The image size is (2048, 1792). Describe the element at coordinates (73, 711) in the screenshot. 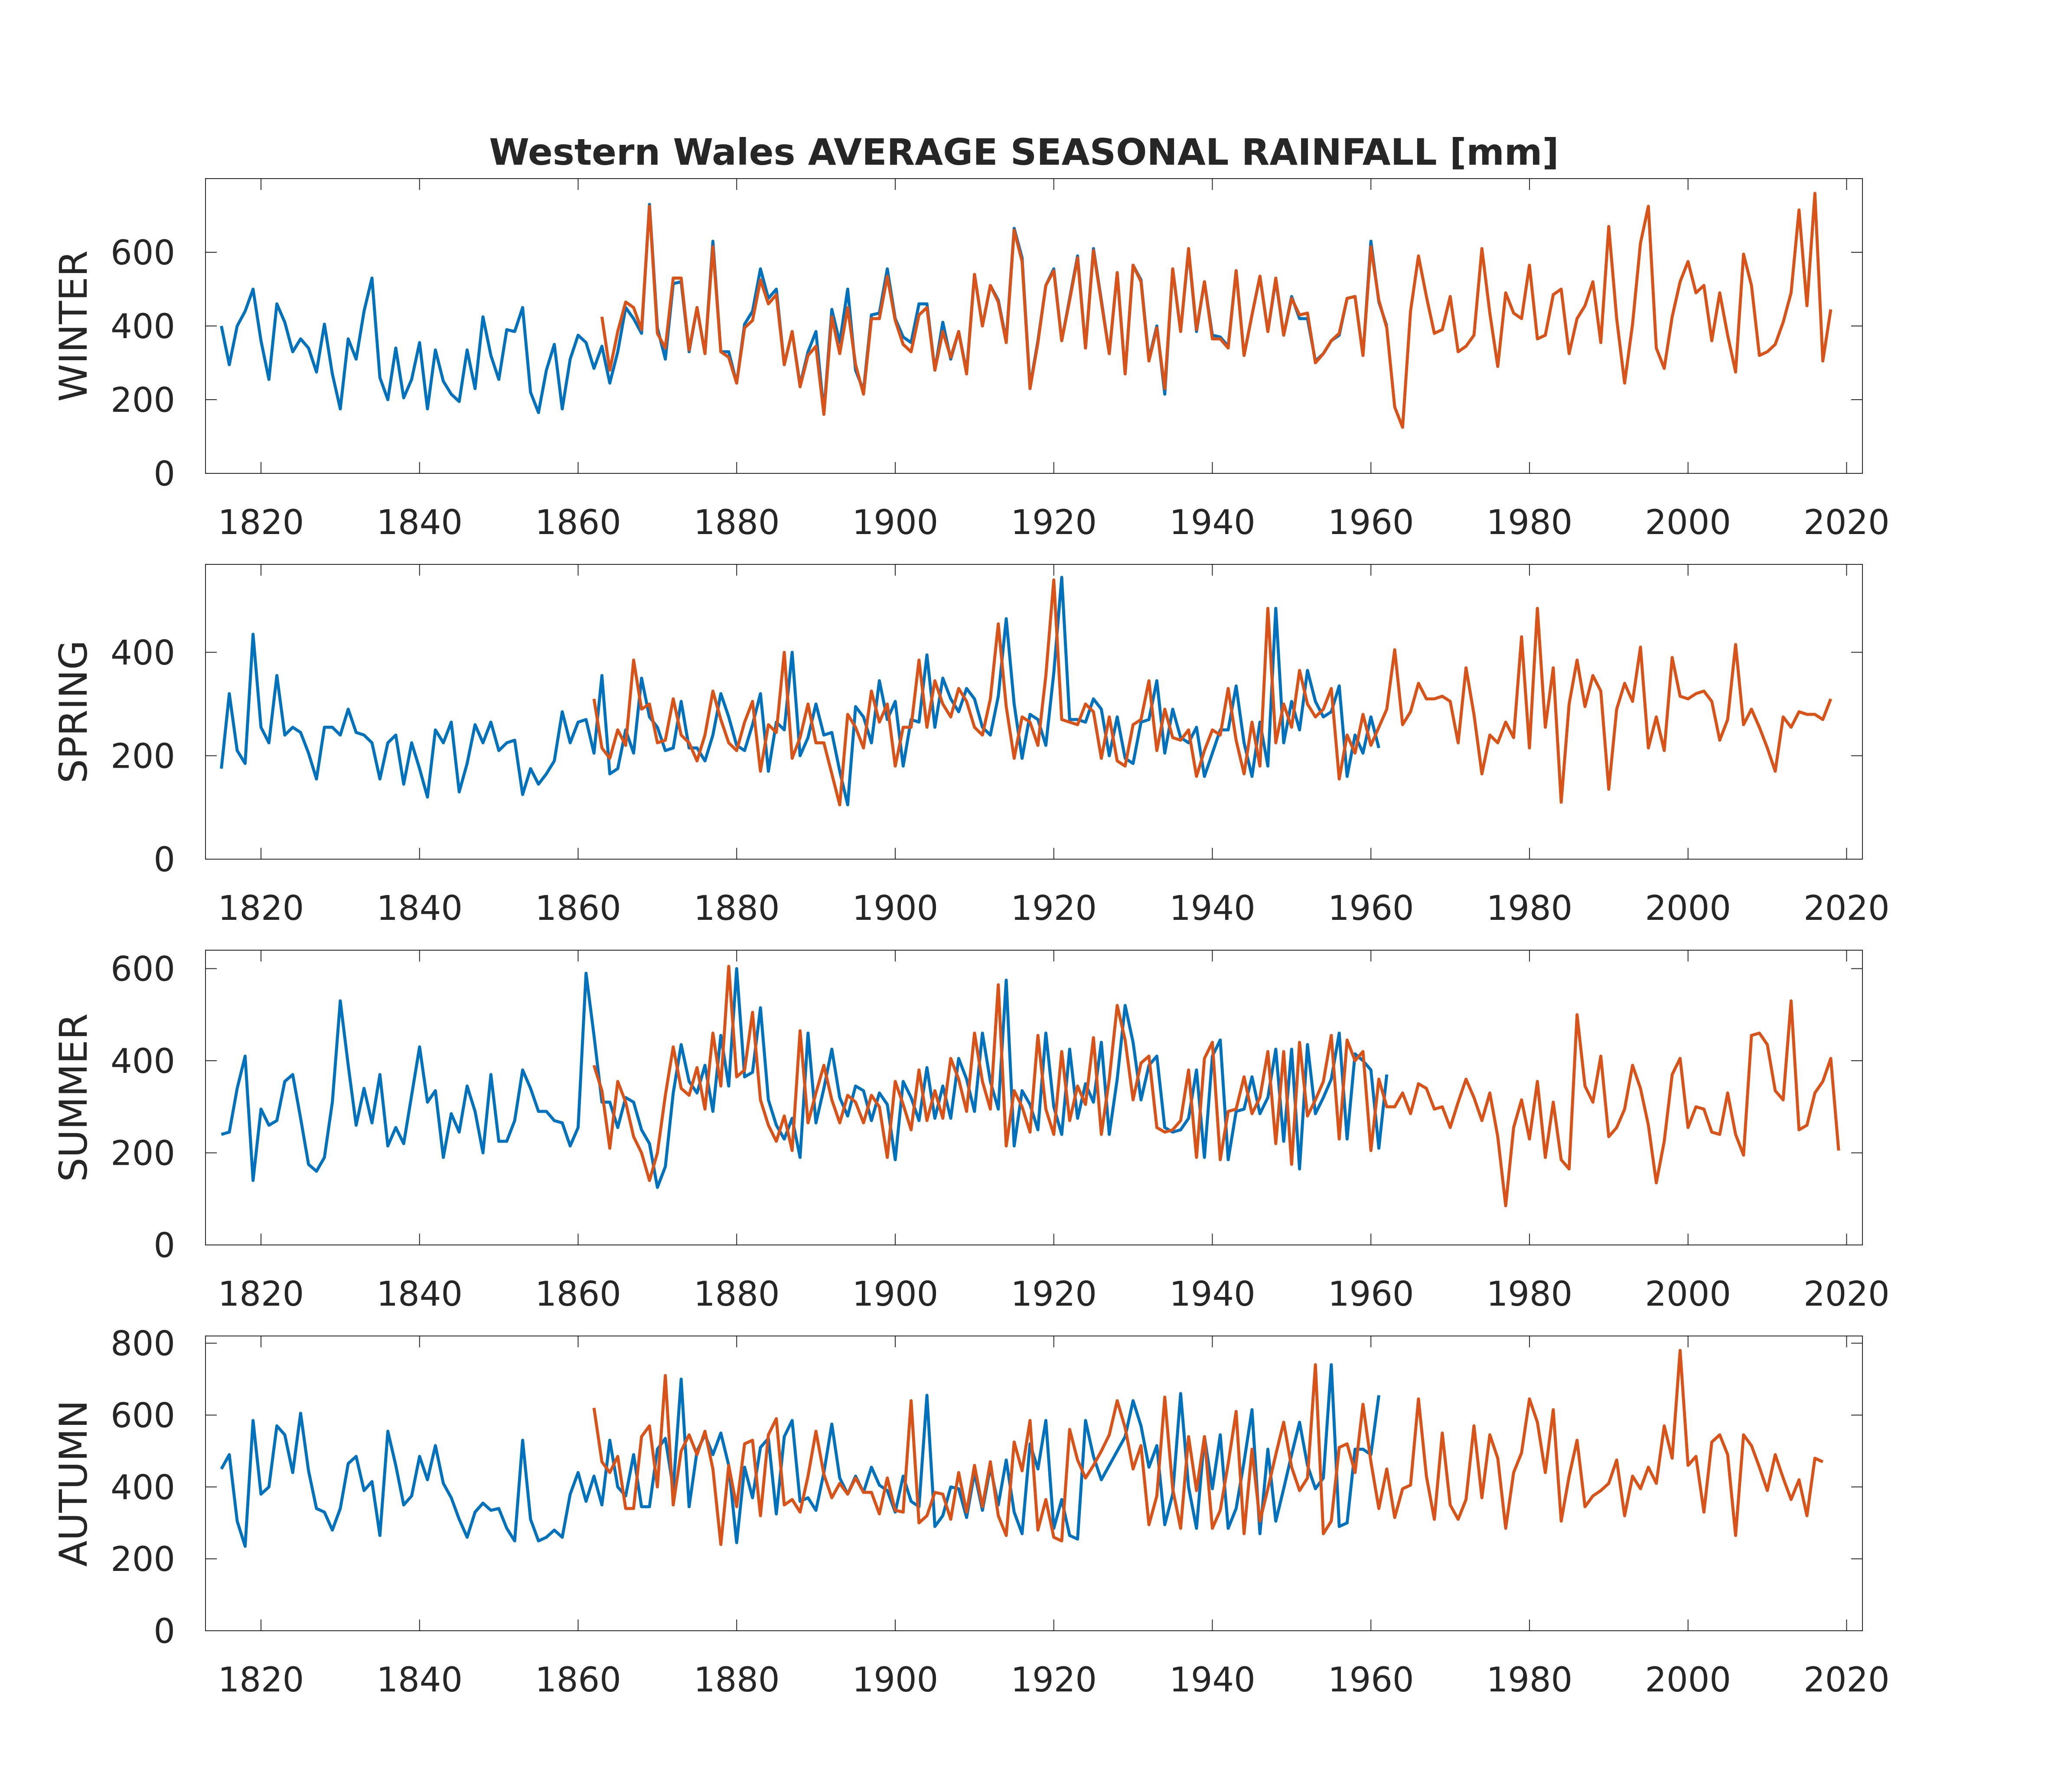

I see `y-axis-label-spring: SPRING` at that location.